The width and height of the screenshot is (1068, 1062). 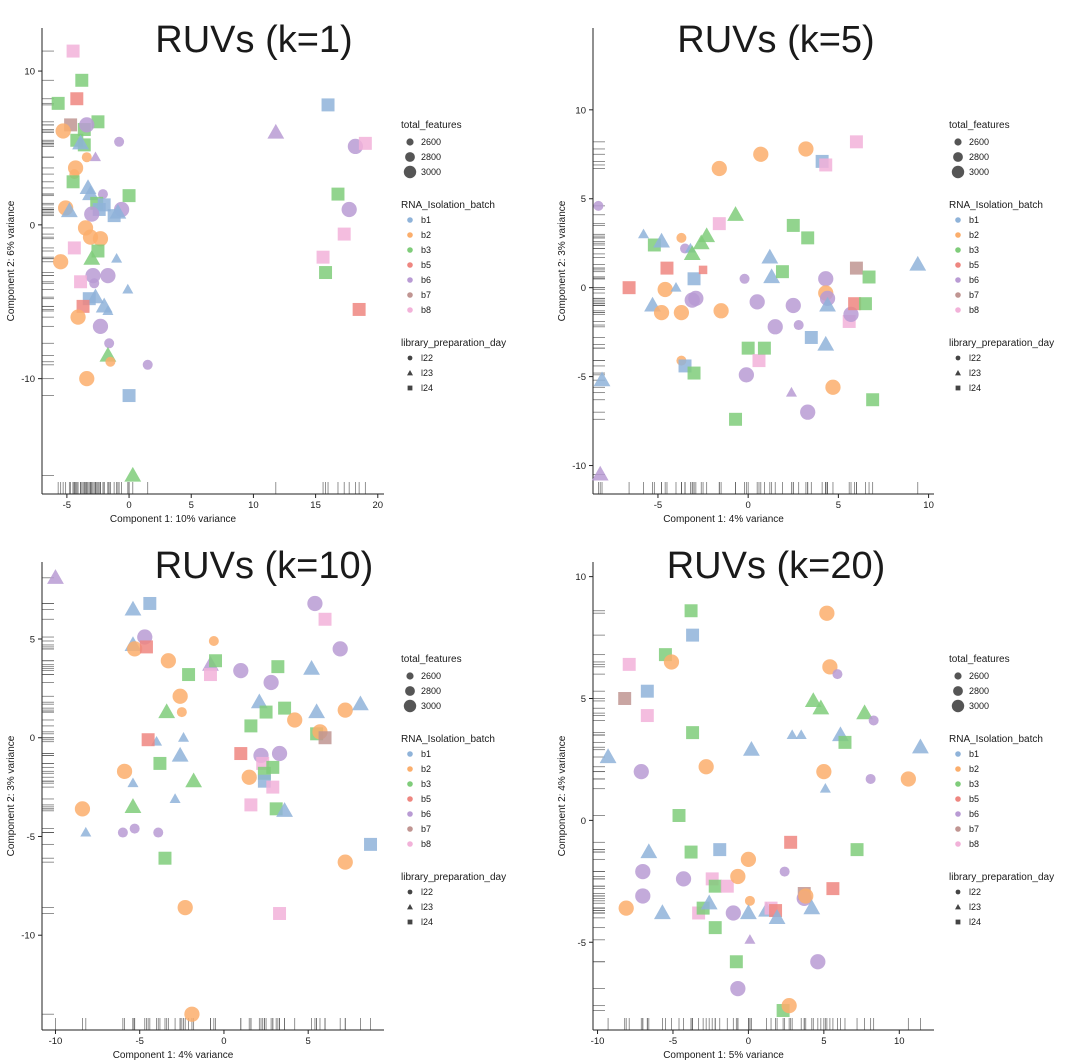 What do you see at coordinates (11, 795) in the screenshot?
I see `y-axis-label: Component 2: 3% variance` at bounding box center [11, 795].